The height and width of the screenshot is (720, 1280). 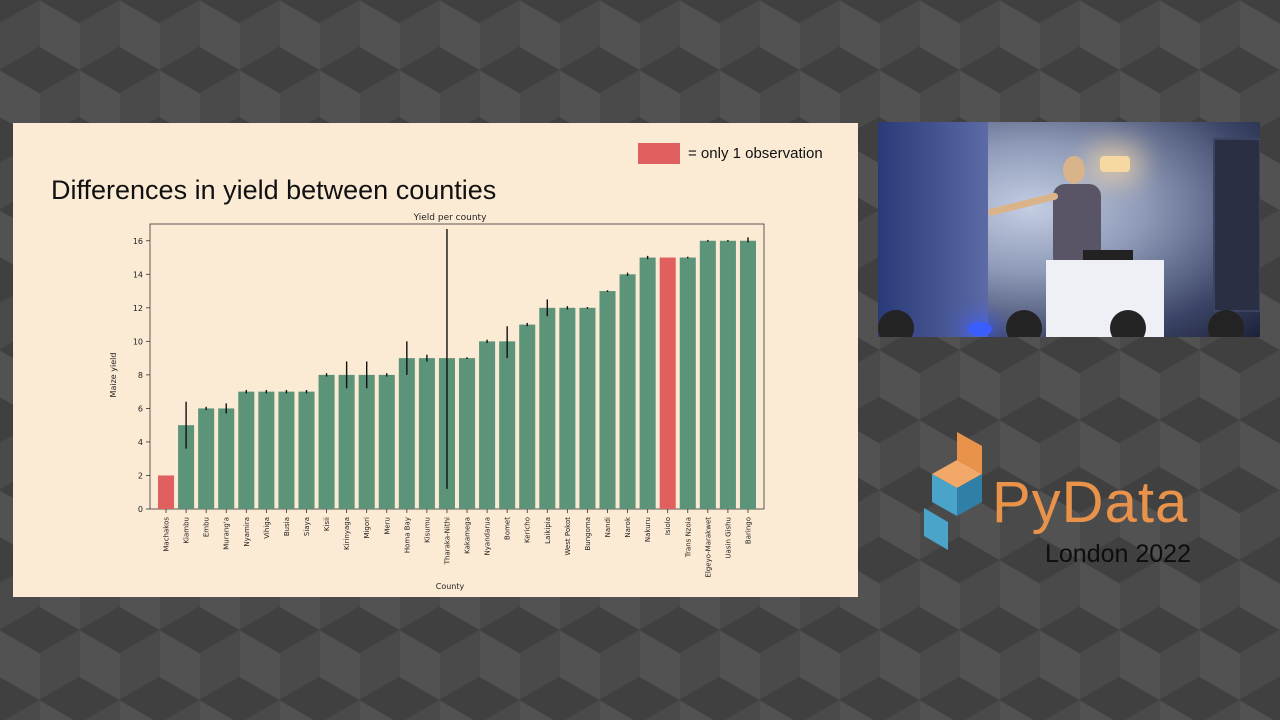 What do you see at coordinates (980, 329) in the screenshot?
I see `stage-light` at bounding box center [980, 329].